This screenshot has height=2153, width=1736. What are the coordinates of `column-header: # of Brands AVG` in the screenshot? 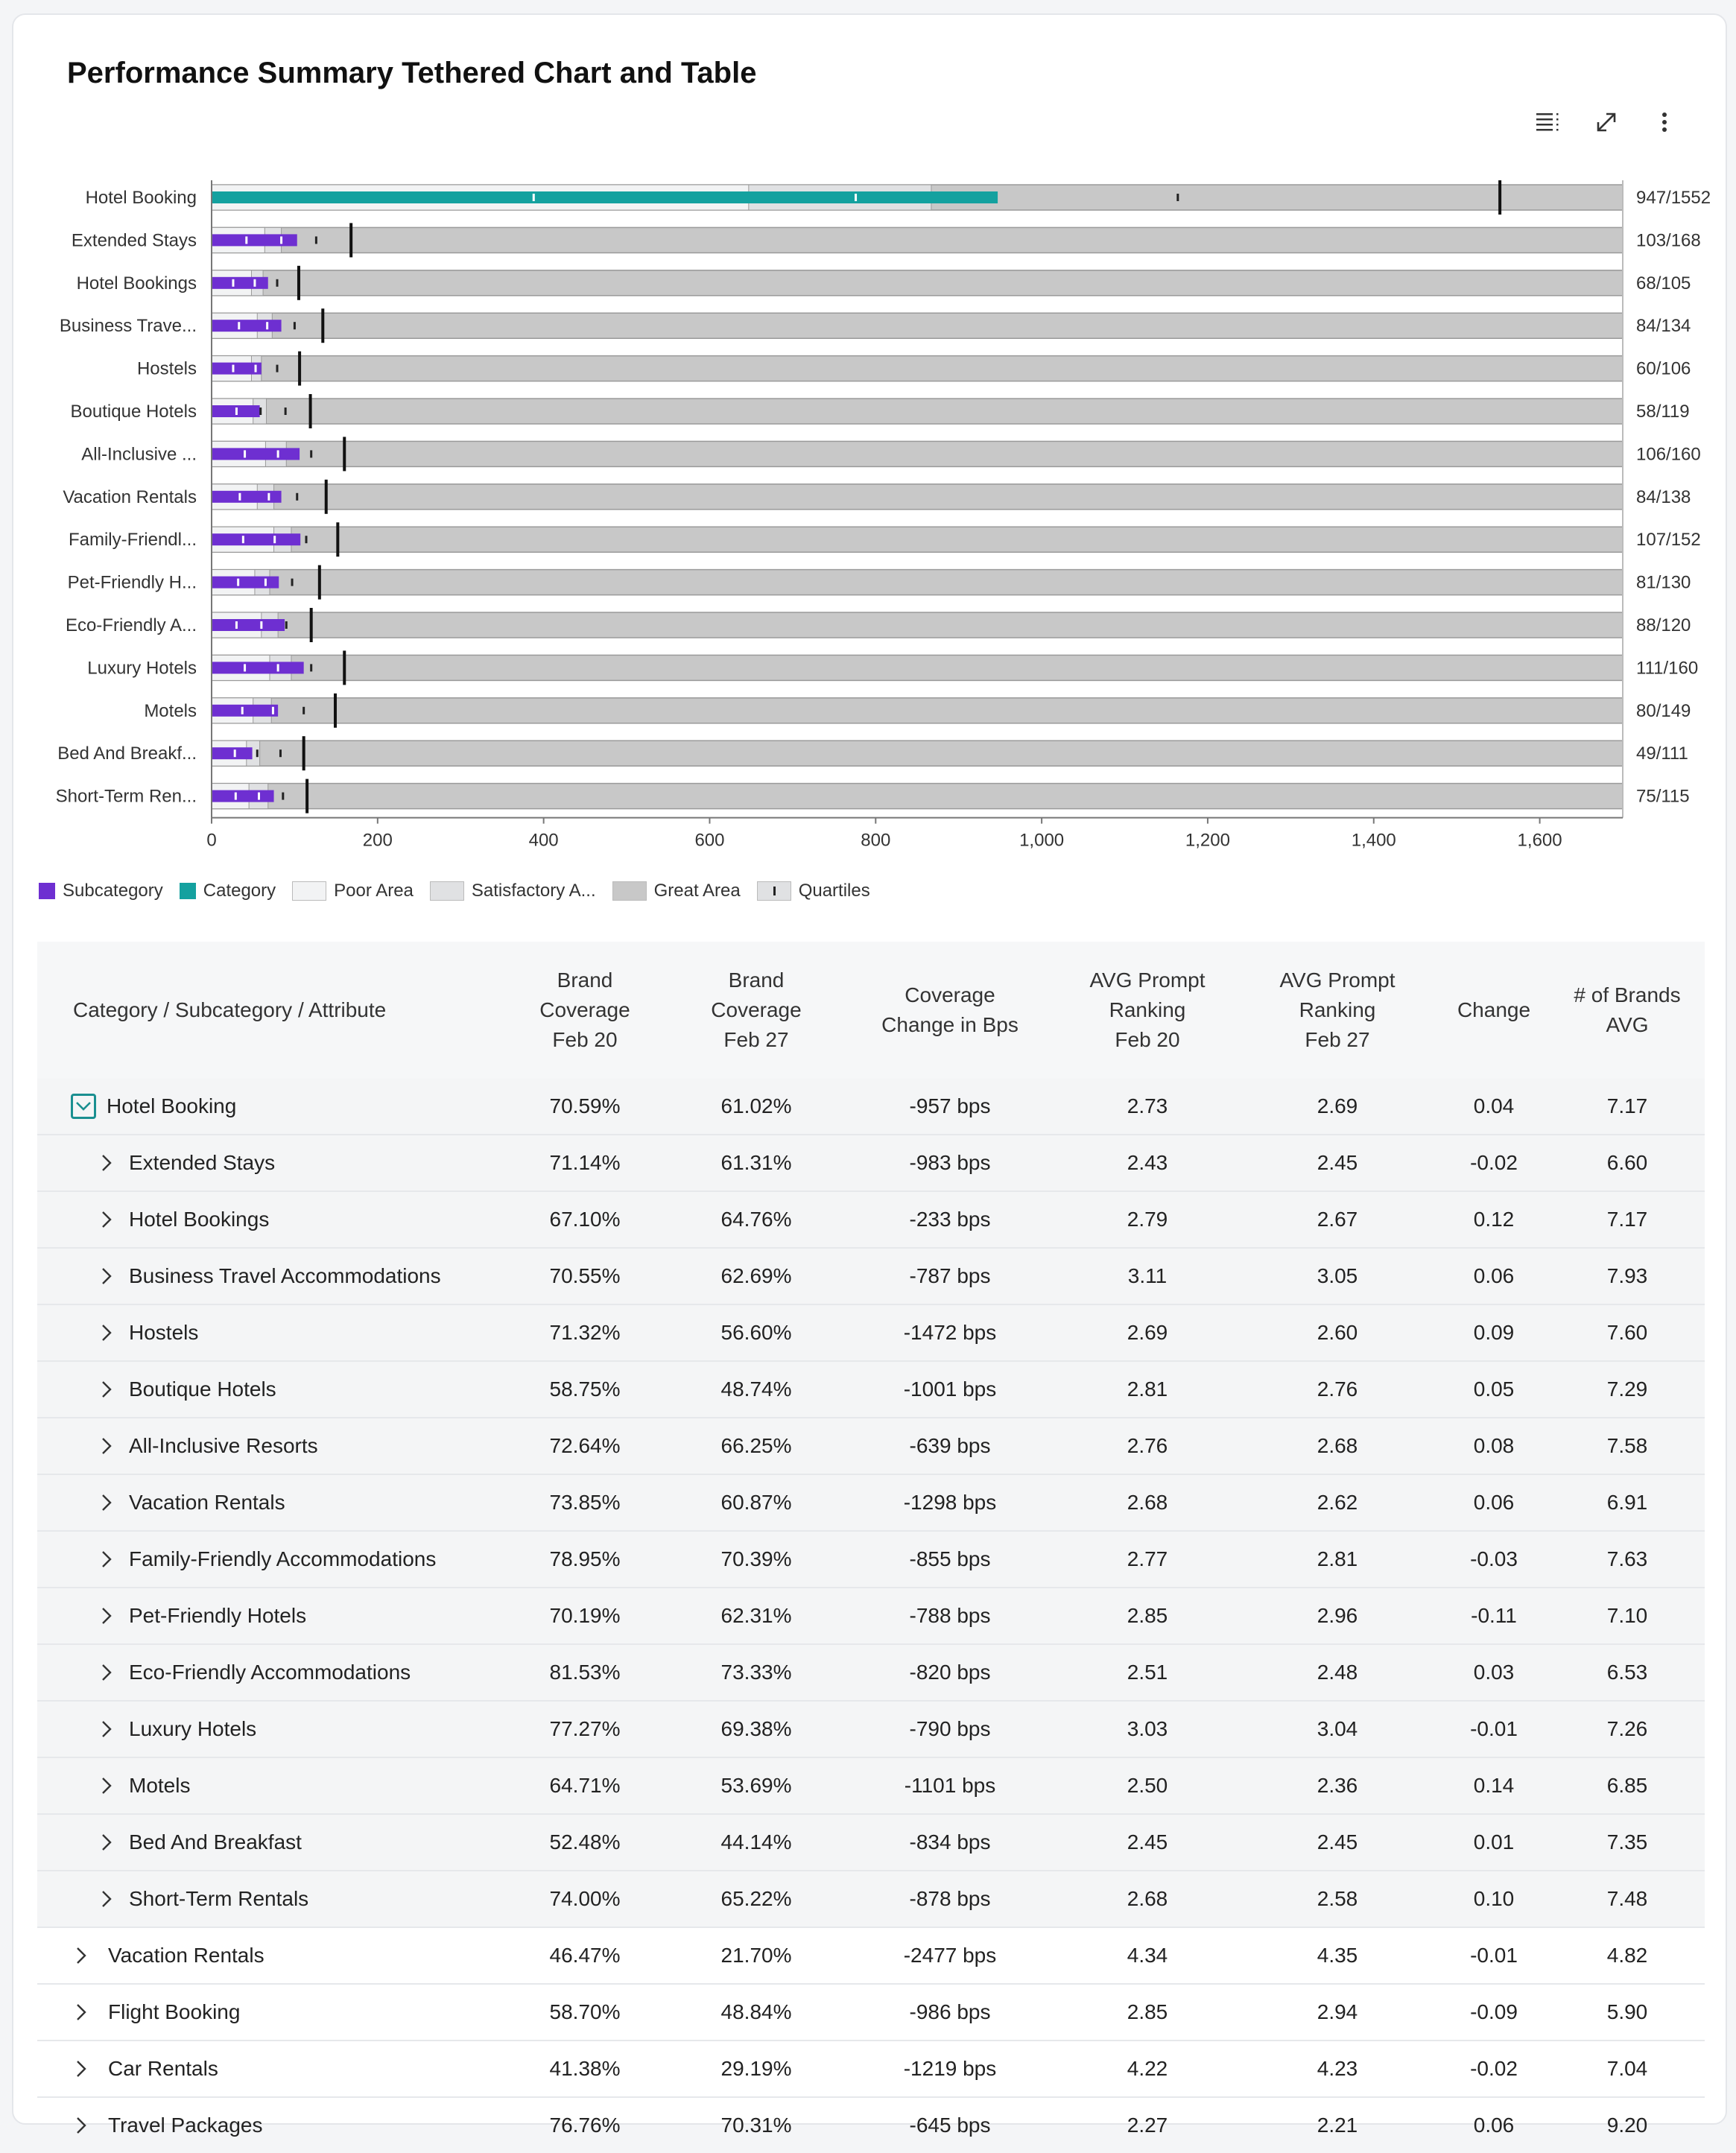 It's located at (1627, 1010).